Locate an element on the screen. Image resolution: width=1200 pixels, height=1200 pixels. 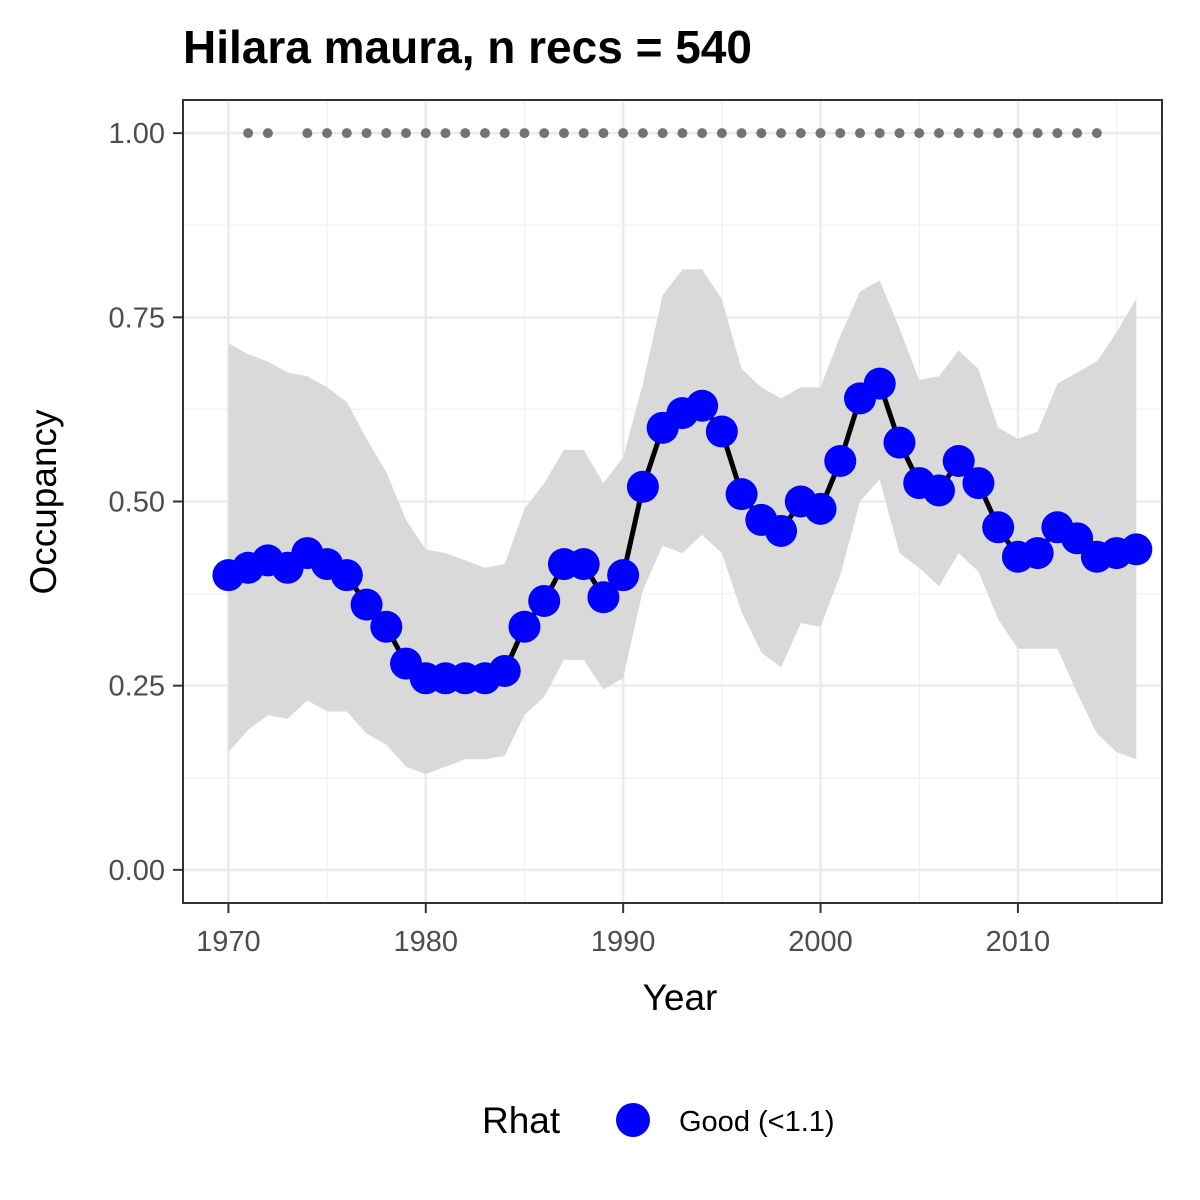
y-tick-label: 1.00 is located at coordinates (137, 134).